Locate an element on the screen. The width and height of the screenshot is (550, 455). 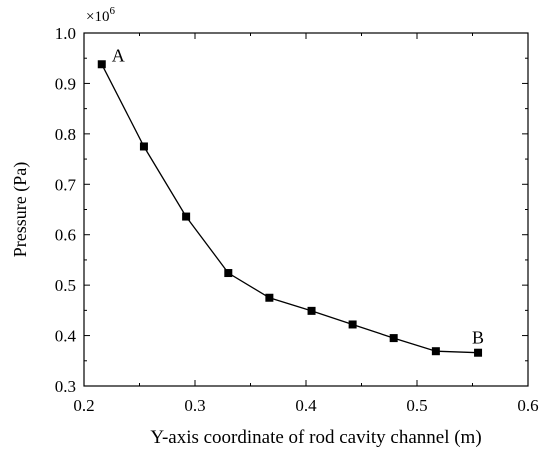
y-tick-label: 0.3 is located at coordinates (65, 386).